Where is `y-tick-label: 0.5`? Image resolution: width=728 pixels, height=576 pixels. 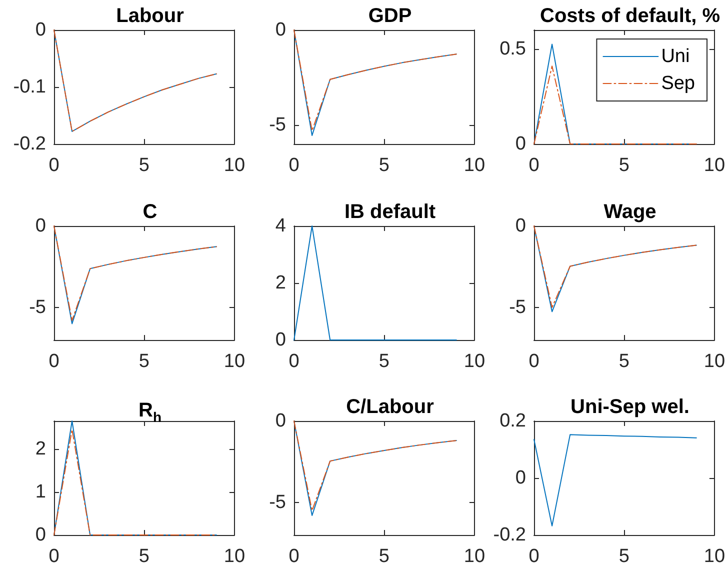
y-tick-label: 0.5 is located at coordinates (513, 49).